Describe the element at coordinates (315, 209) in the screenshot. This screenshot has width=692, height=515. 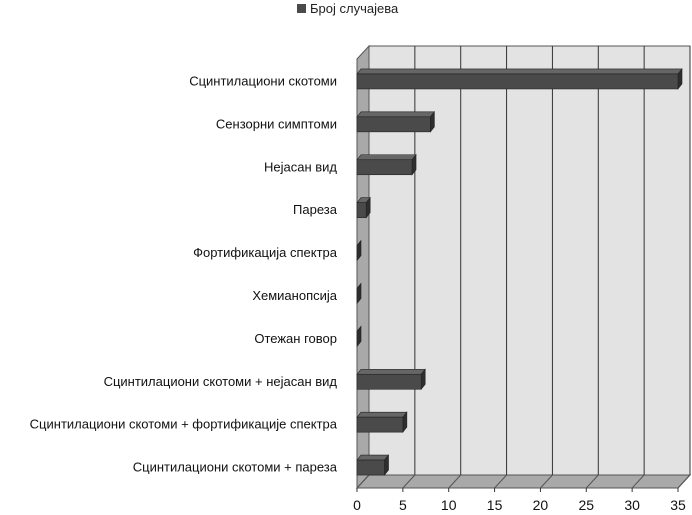
I see `category-label: Пареза` at that location.